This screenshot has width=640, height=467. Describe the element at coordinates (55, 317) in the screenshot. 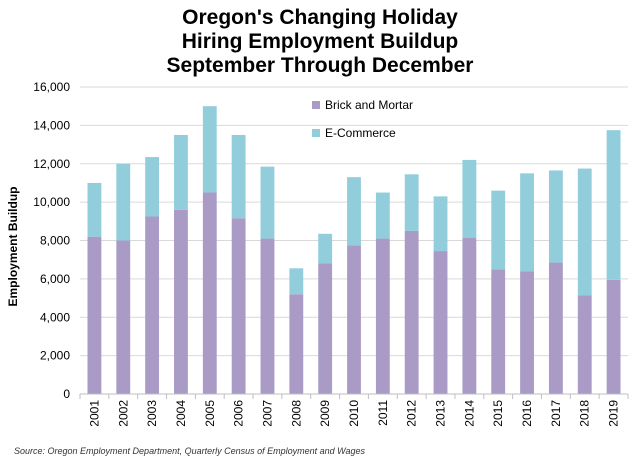

I see `y-tick-label: 4,000` at that location.